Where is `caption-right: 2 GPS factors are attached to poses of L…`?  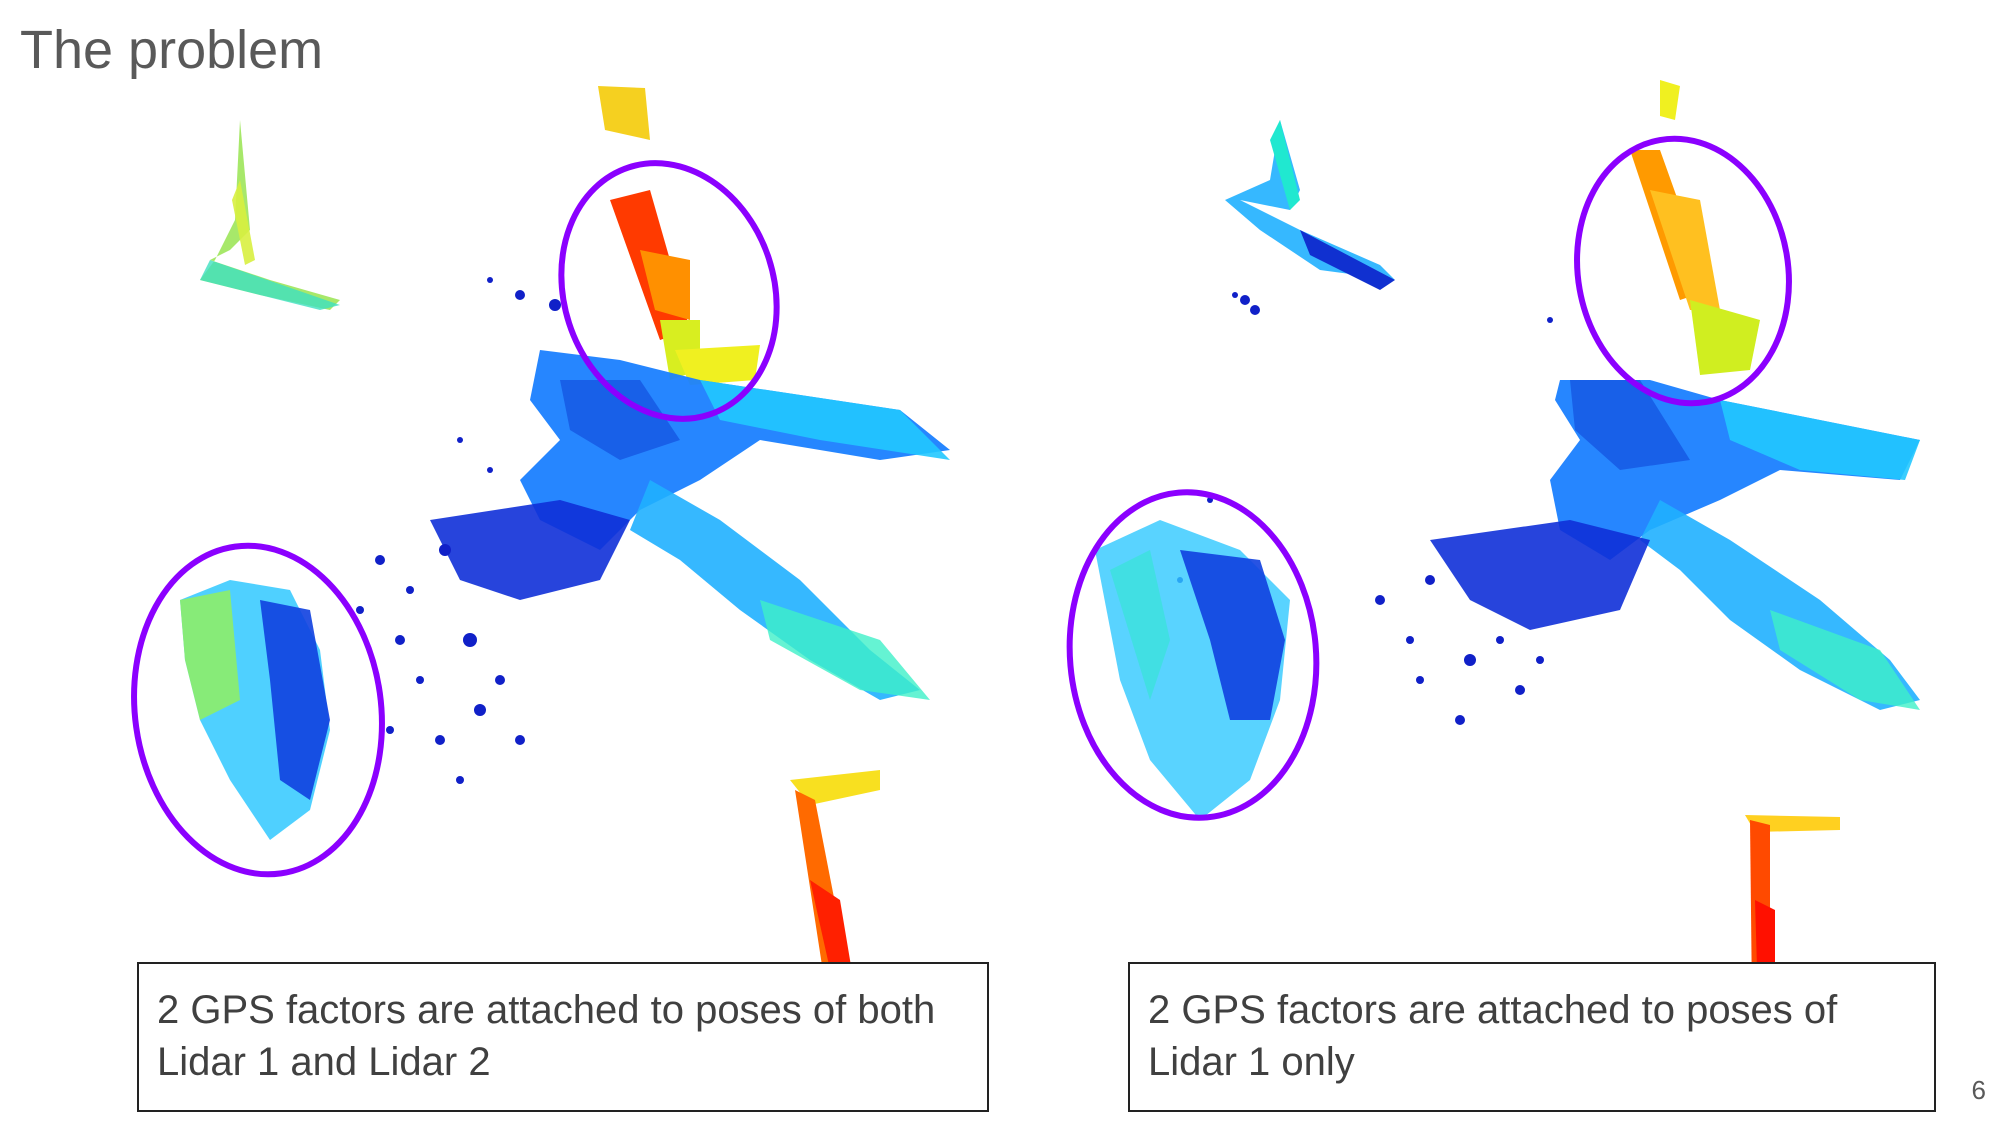
caption-right: 2 GPS factors are attached to poses of L… is located at coordinates (1532, 1037).